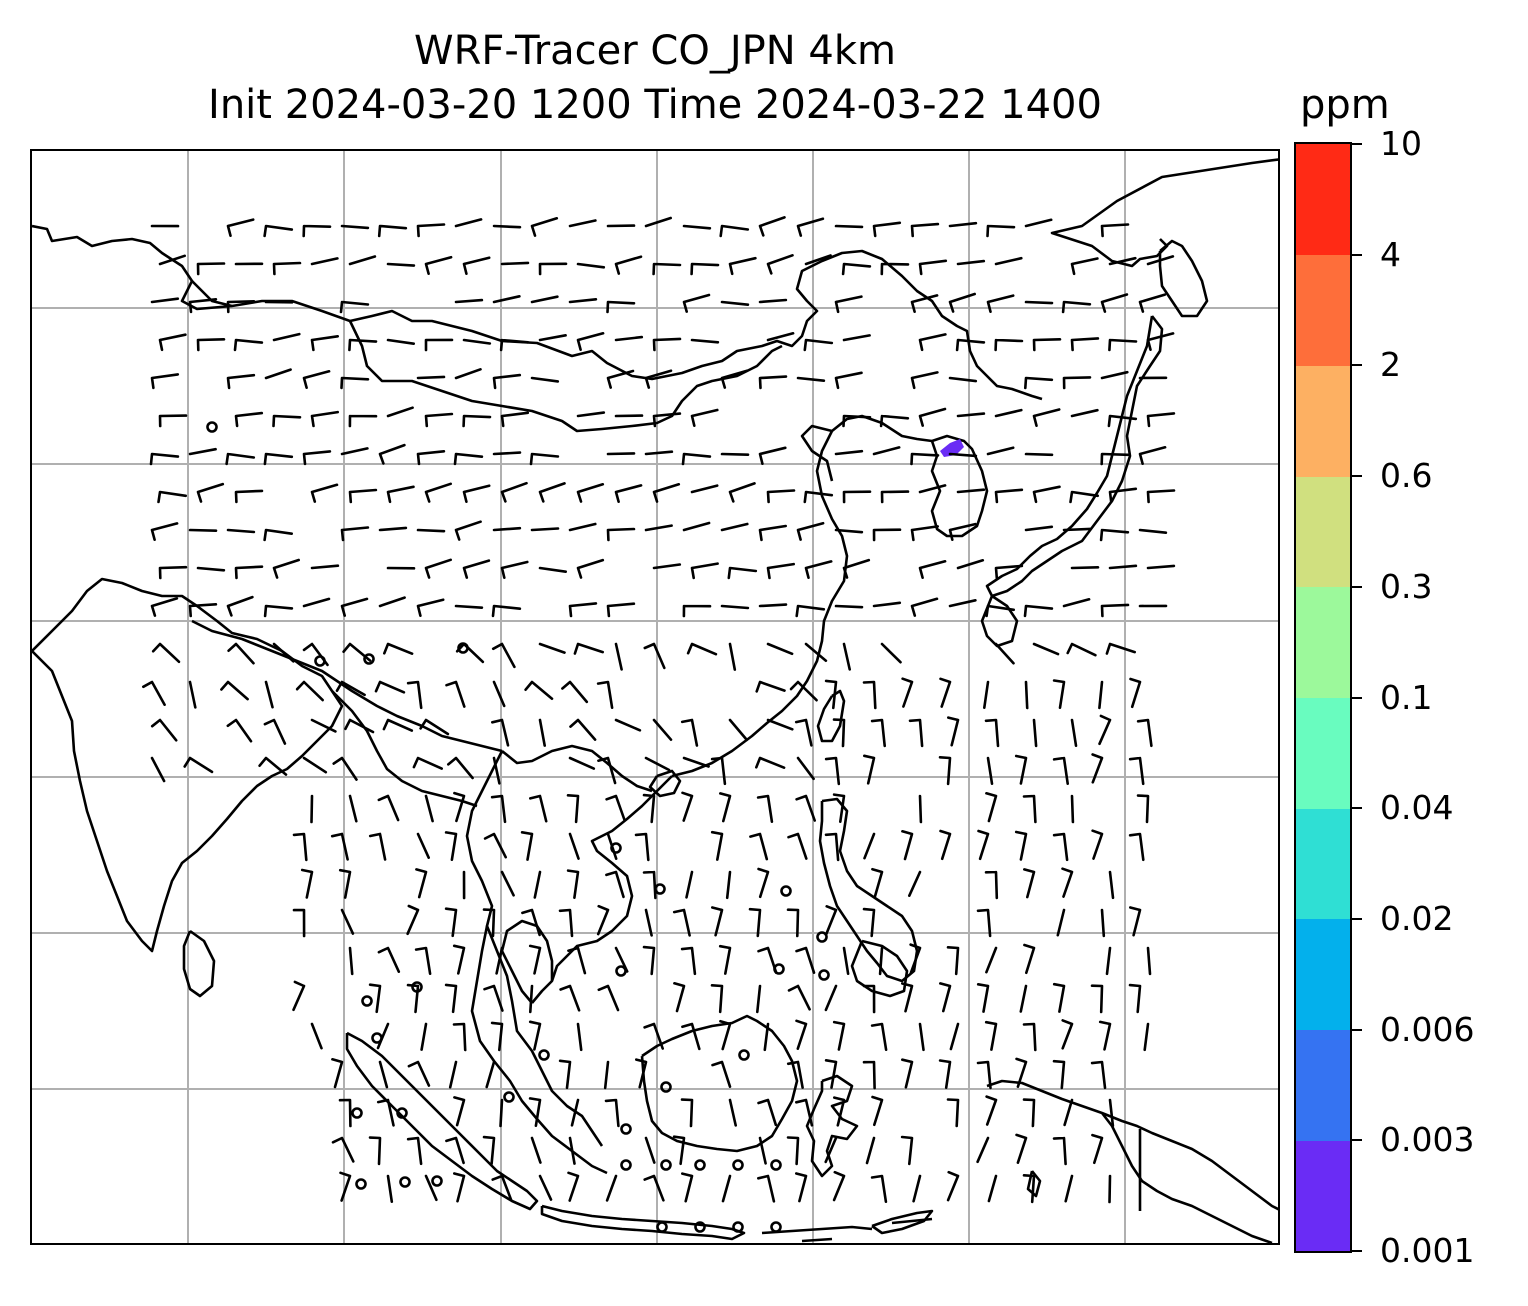 The width and height of the screenshot is (1528, 1306). I want to click on borneo, so click(719, 1083).